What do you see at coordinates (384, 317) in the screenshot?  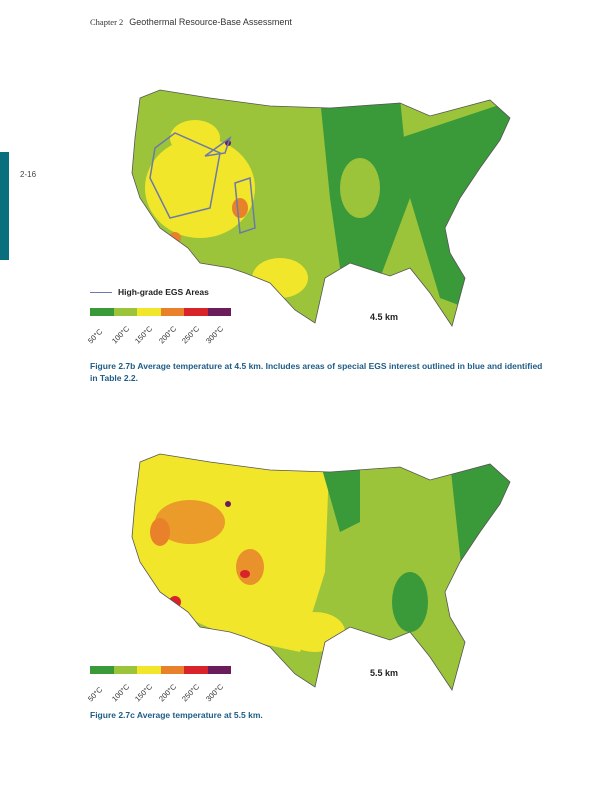 I see `depth-label-b: 4.5 km` at bounding box center [384, 317].